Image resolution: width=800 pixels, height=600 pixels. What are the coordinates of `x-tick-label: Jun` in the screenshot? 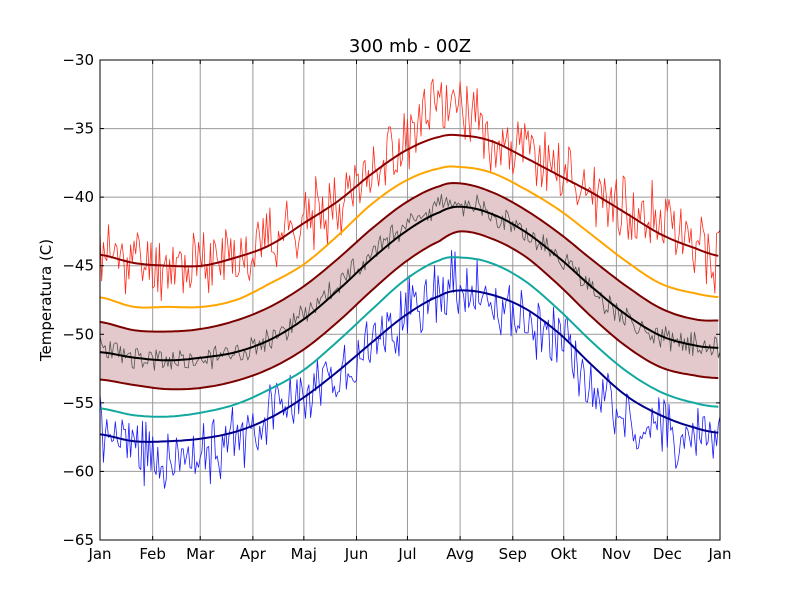 It's located at (356, 554).